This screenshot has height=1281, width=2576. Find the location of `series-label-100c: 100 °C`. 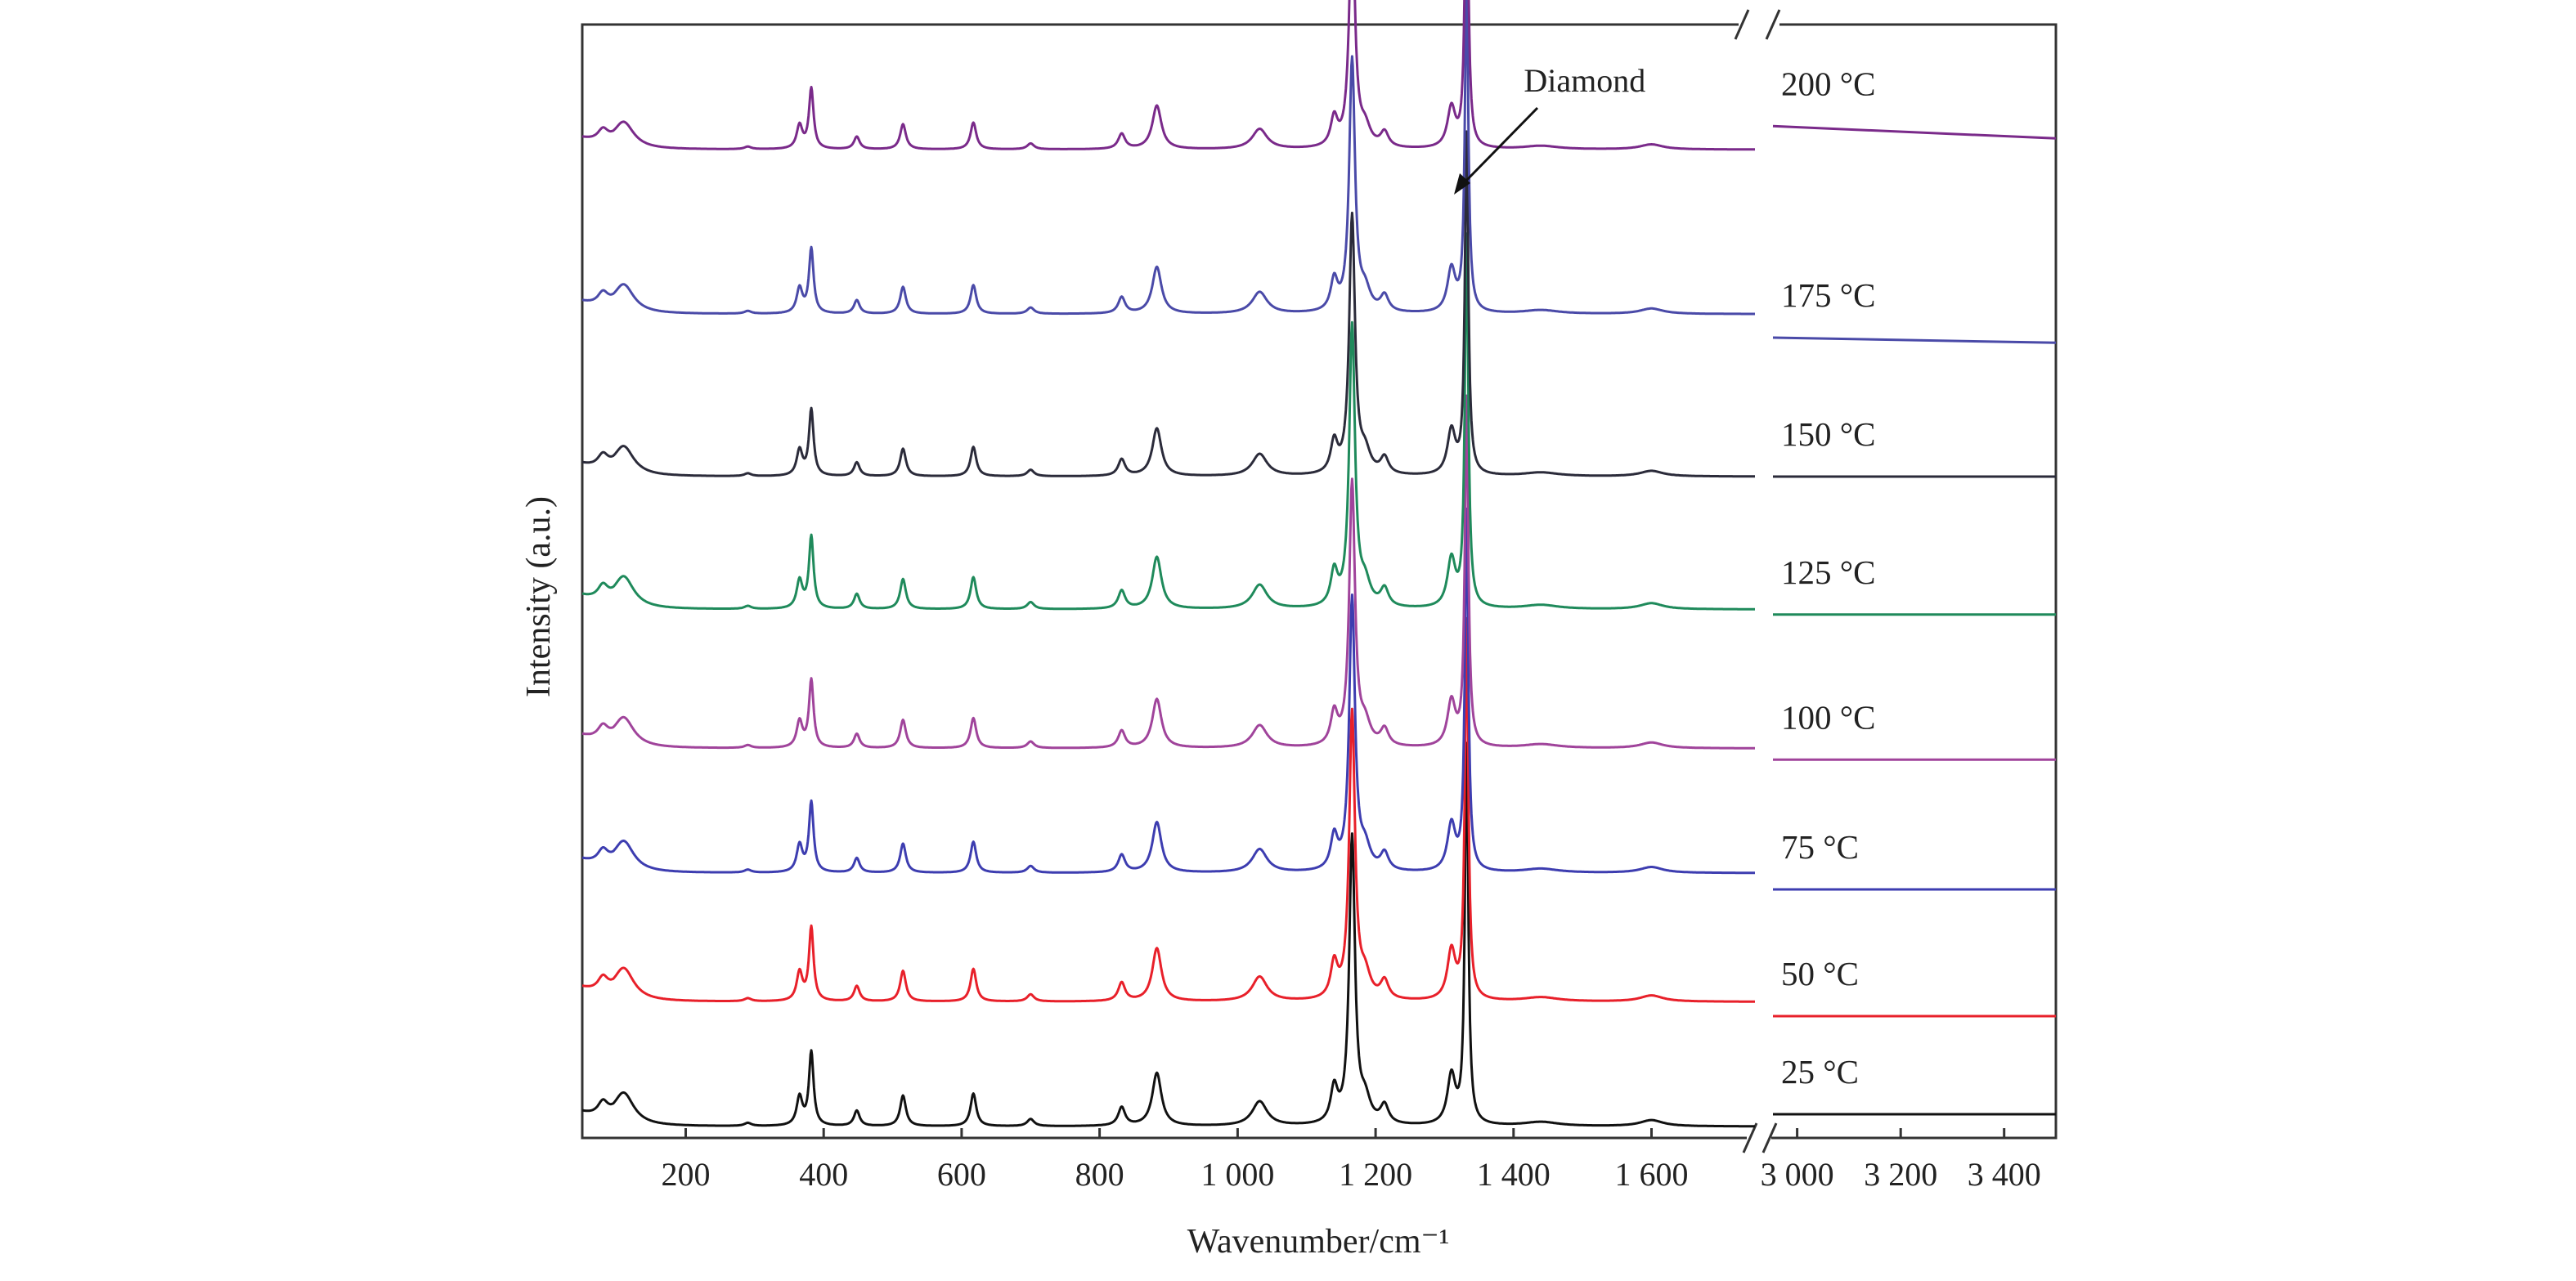

series-label-100c: 100 °C is located at coordinates (1828, 717).